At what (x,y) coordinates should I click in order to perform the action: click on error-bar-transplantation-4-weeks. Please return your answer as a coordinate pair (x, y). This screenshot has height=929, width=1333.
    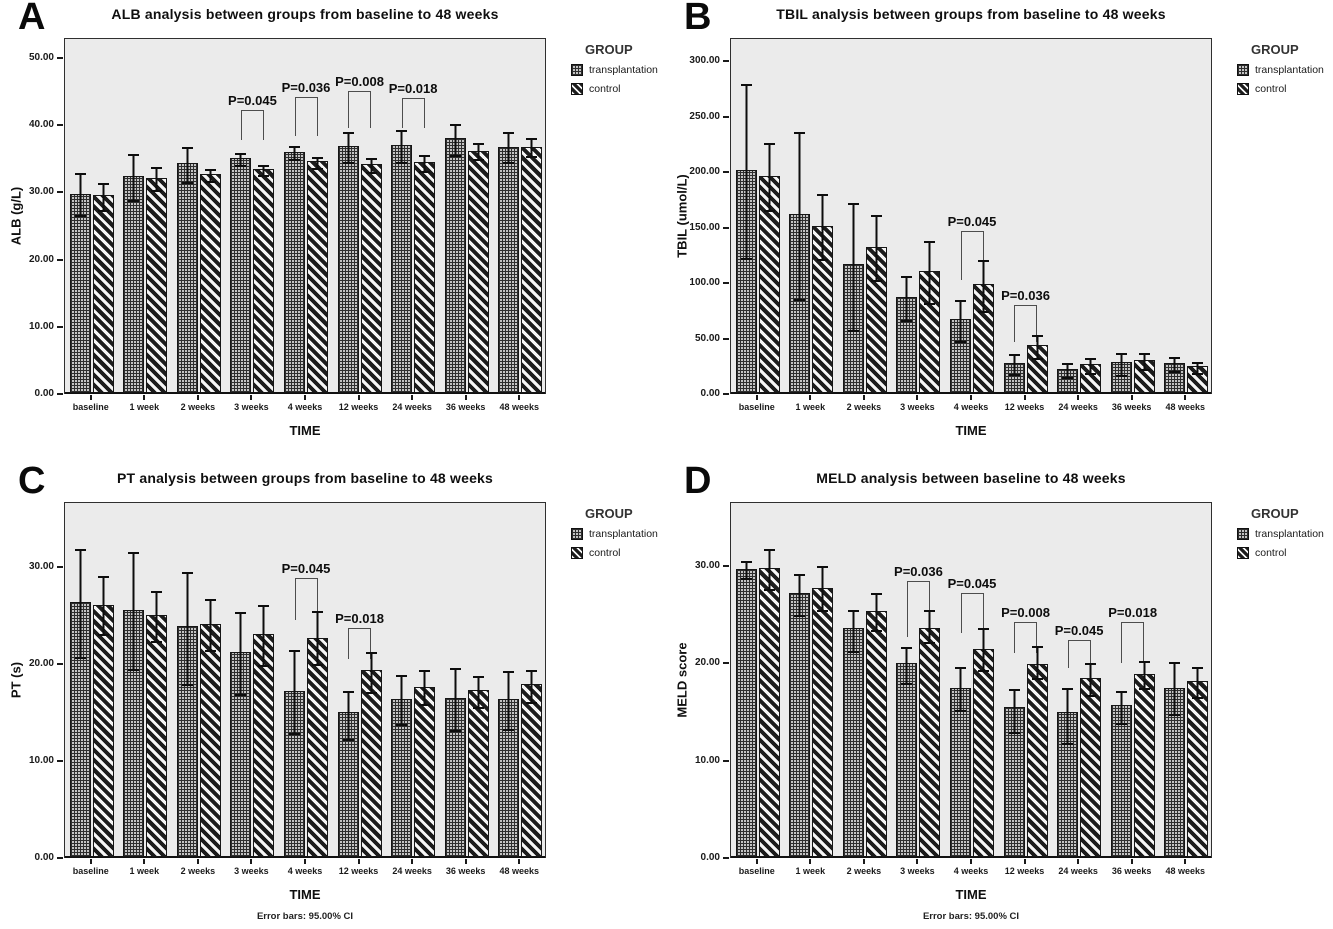
    Looking at the image, I should click on (294, 154).